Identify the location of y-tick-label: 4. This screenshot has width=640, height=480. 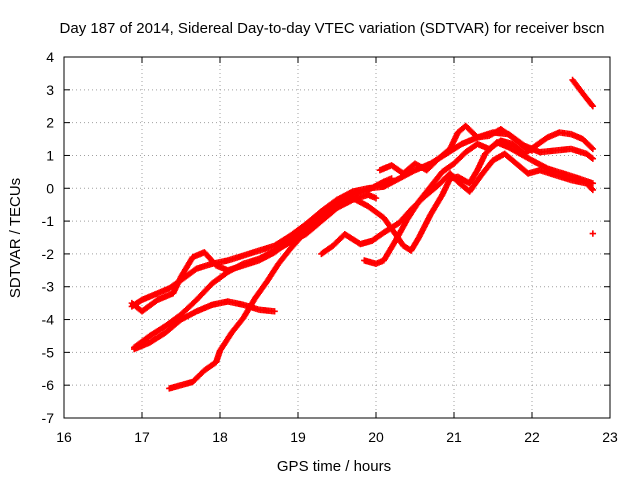
(50, 57).